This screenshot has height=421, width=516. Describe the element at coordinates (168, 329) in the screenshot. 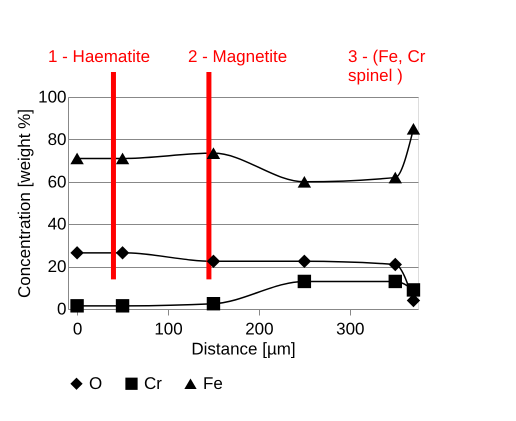

I see `x-tick-label: 100` at that location.